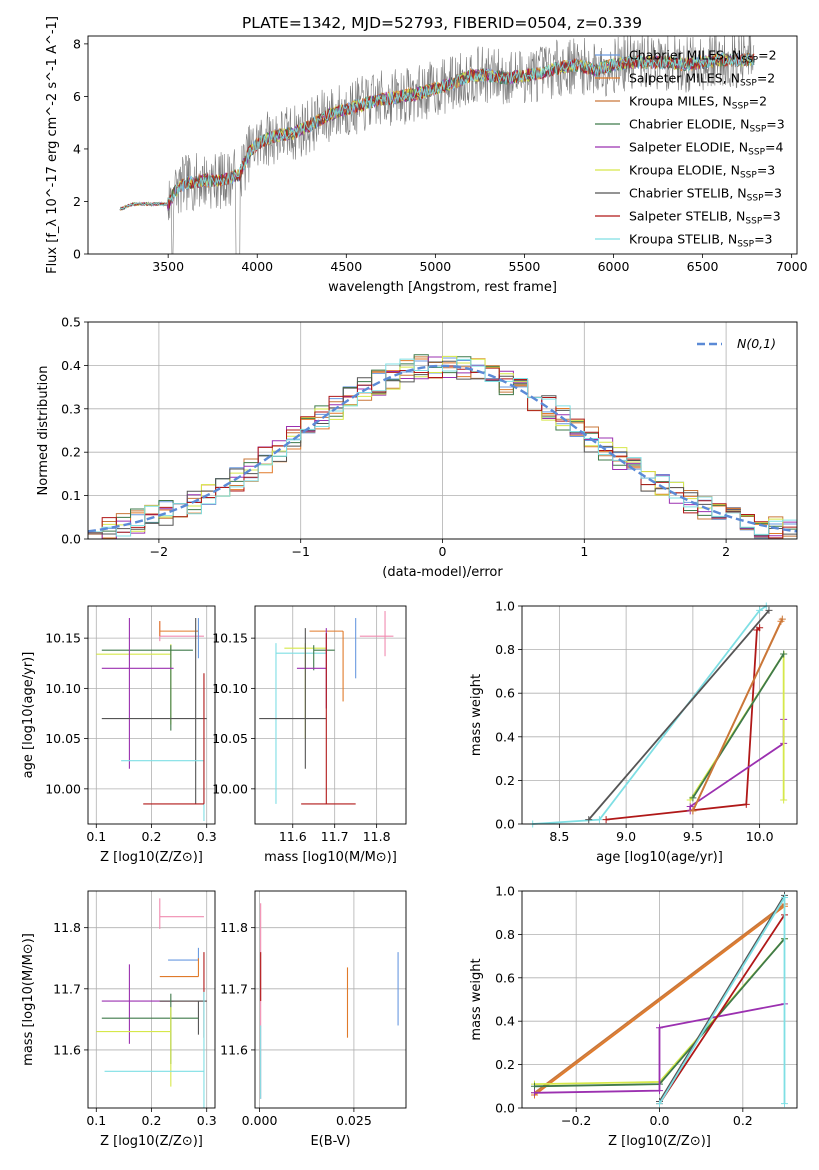  Describe the element at coordinates (693, 836) in the screenshot. I see `x-tick-label: 9.5` at that location.